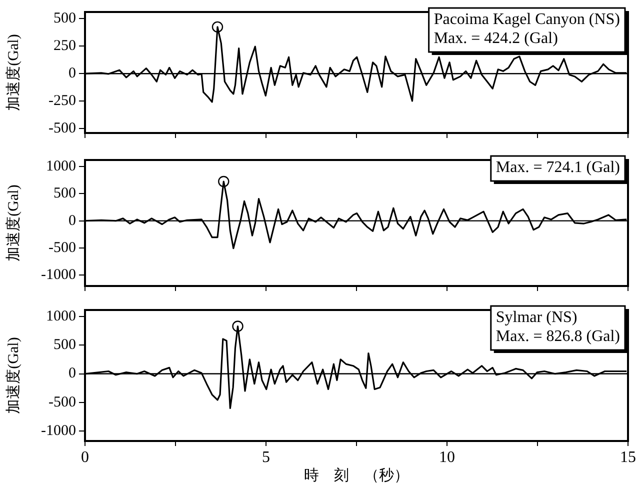 This screenshot has width=641, height=485. Describe the element at coordinates (628, 457) in the screenshot. I see `x-tick-label: 15` at that location.